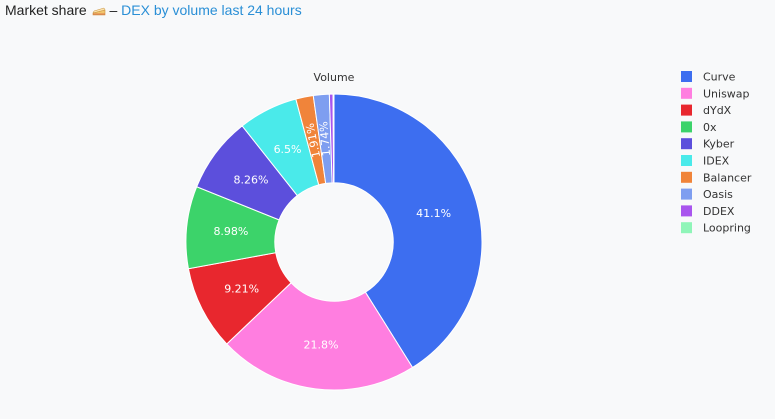 Image resolution: width=775 pixels, height=419 pixels. What do you see at coordinates (719, 144) in the screenshot?
I see `legend-label: Kyber` at bounding box center [719, 144].